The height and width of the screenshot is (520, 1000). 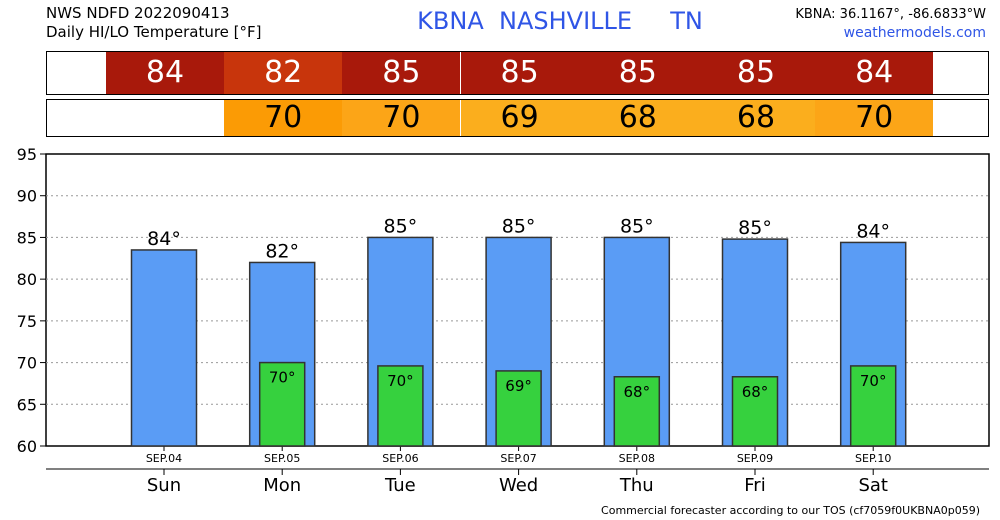 I want to click on y-tick-label: 75, so click(x=27, y=321).